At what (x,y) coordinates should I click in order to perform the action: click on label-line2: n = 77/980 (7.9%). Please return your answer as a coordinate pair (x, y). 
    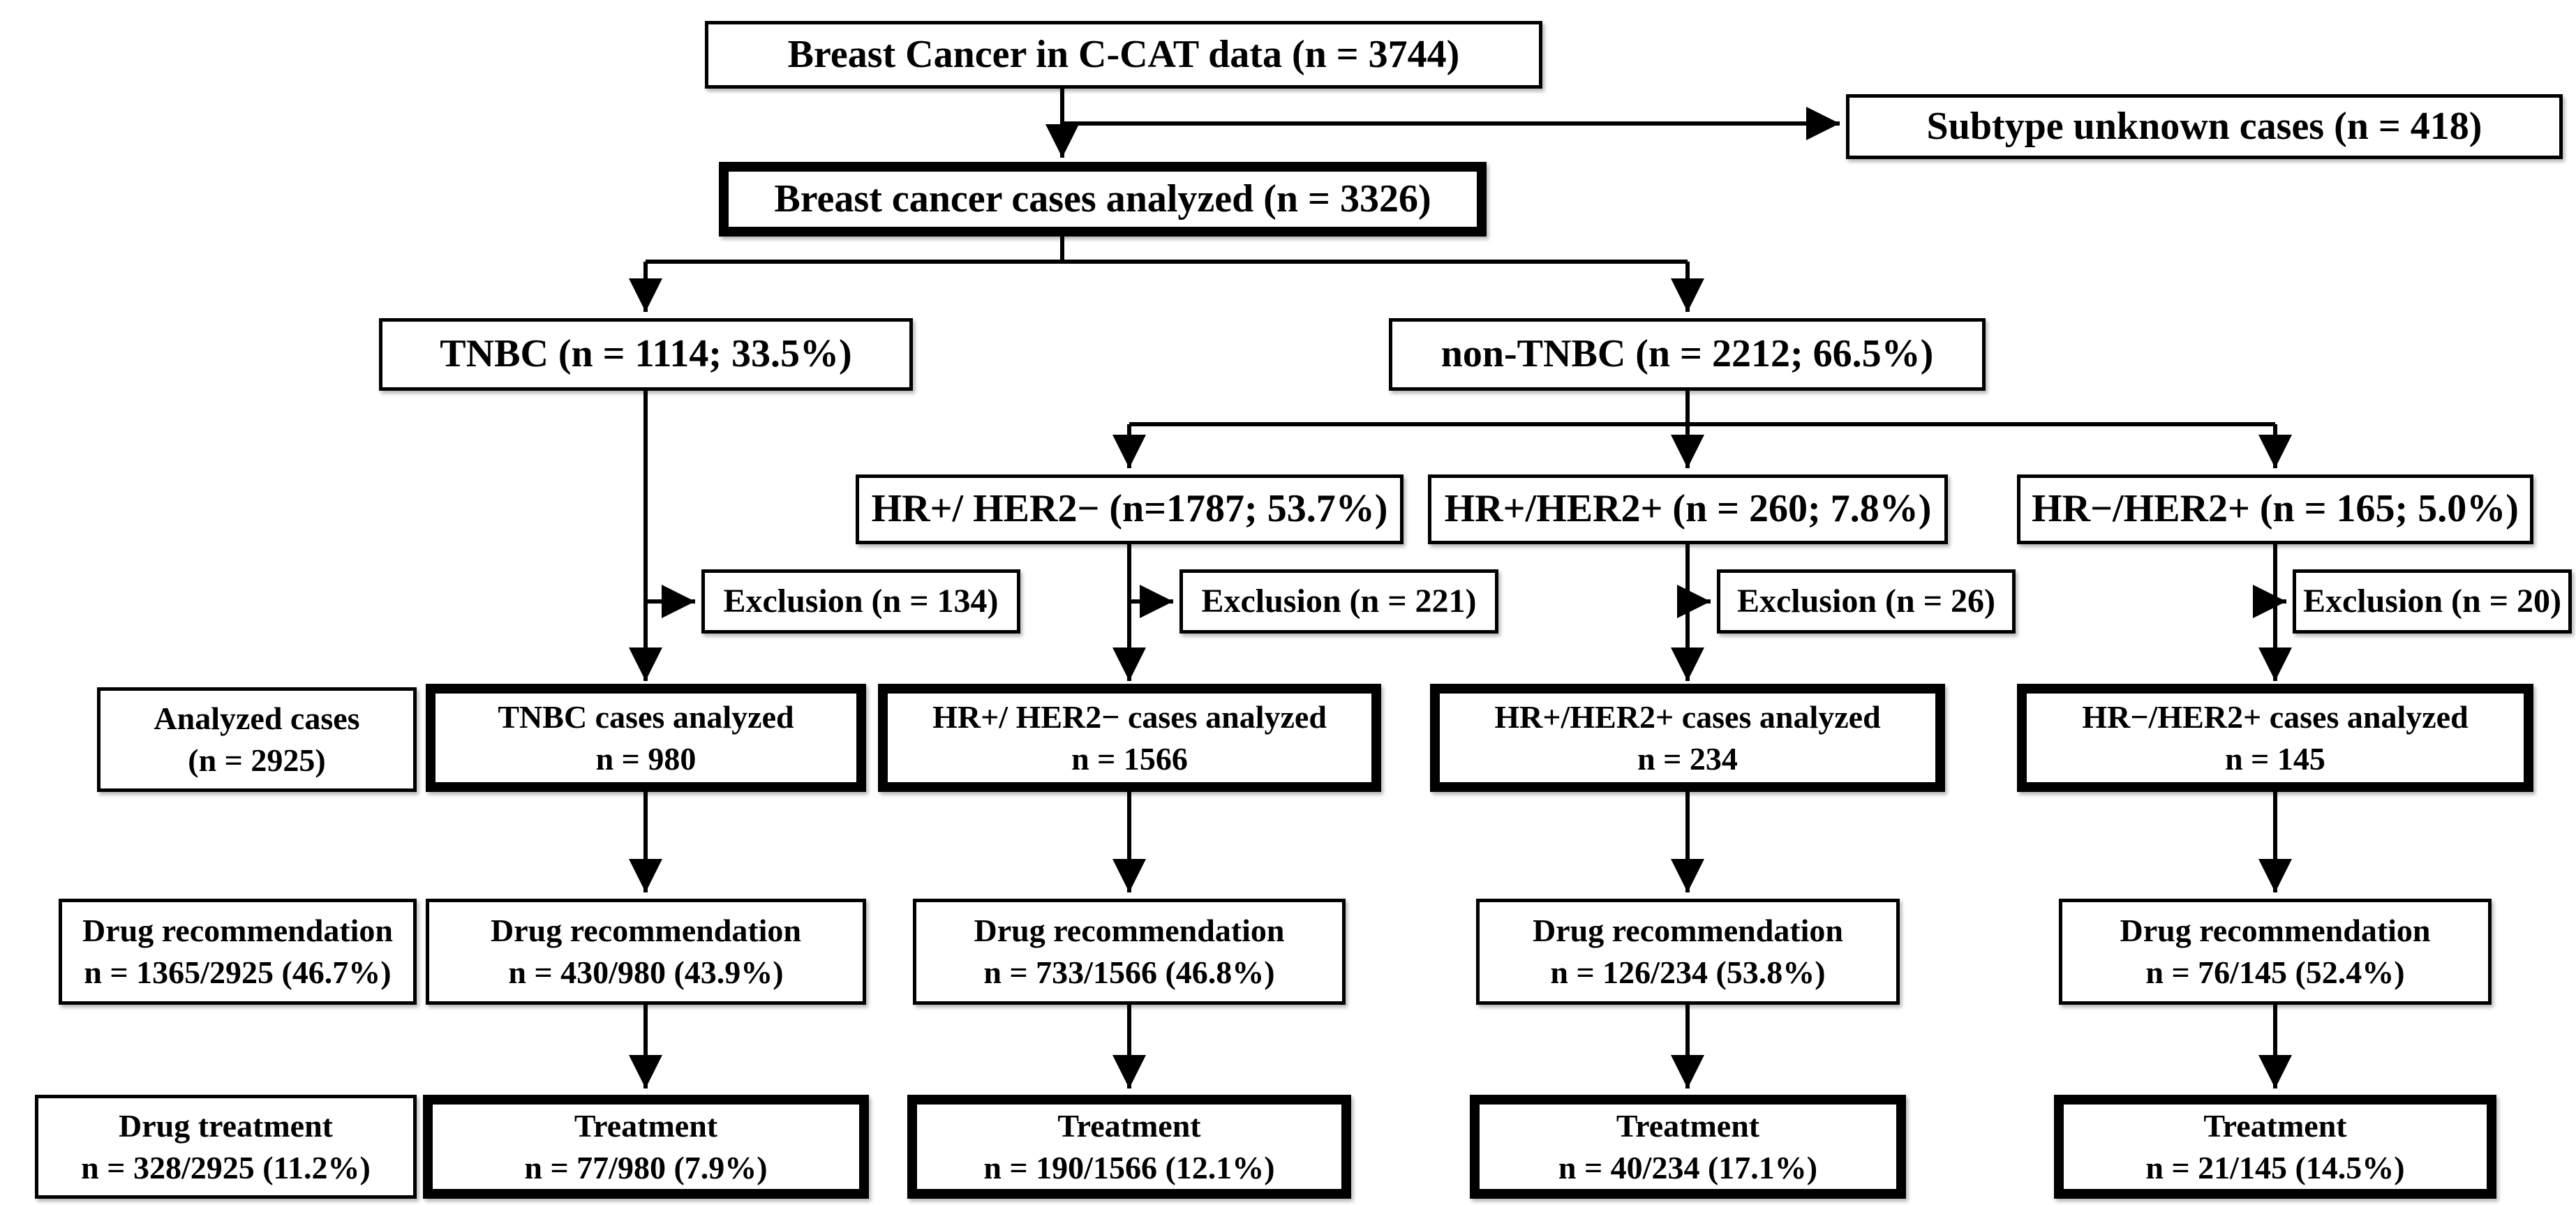
    Looking at the image, I should click on (646, 1167).